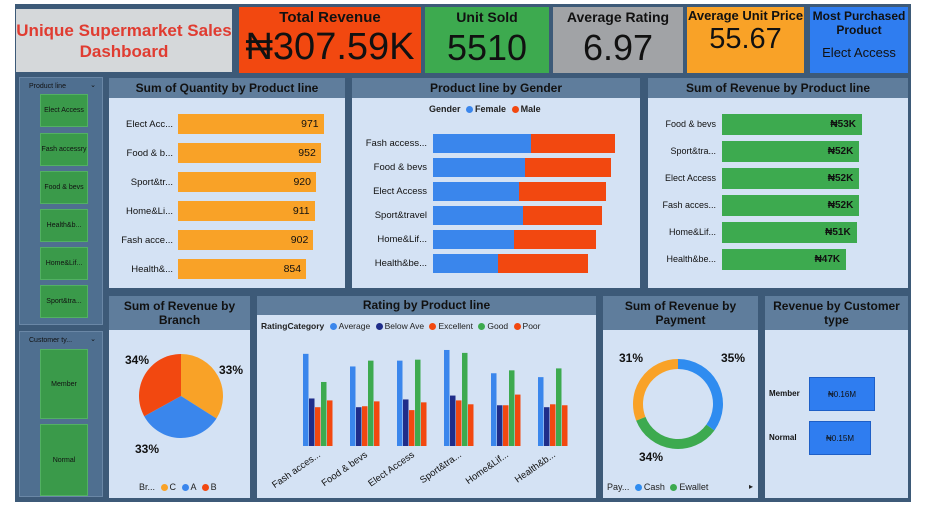 The height and width of the screenshot is (510, 926). What do you see at coordinates (751, 486) in the screenshot?
I see `legend-next-arrow-icon: ▸` at bounding box center [751, 486].